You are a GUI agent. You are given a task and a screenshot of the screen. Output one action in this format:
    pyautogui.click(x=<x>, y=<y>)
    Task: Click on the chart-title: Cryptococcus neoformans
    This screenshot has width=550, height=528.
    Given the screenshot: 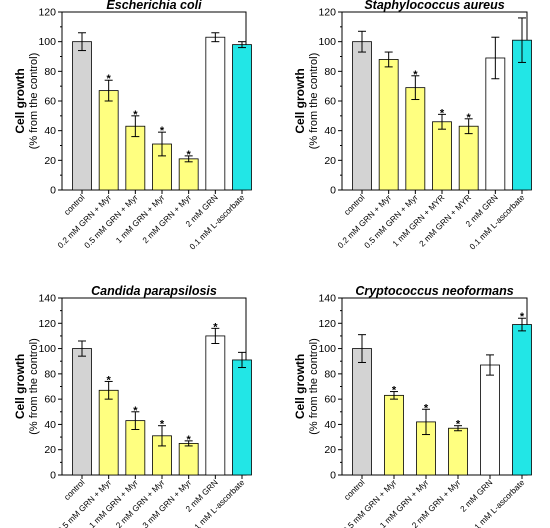 What is the action you would take?
    pyautogui.click(x=434, y=291)
    